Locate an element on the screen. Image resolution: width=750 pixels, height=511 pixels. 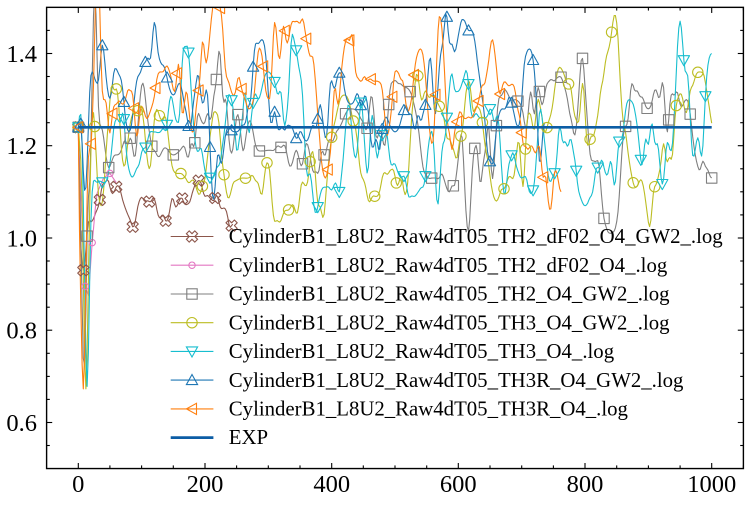
svg-text: 1.2 is located at coordinates (21, 146).